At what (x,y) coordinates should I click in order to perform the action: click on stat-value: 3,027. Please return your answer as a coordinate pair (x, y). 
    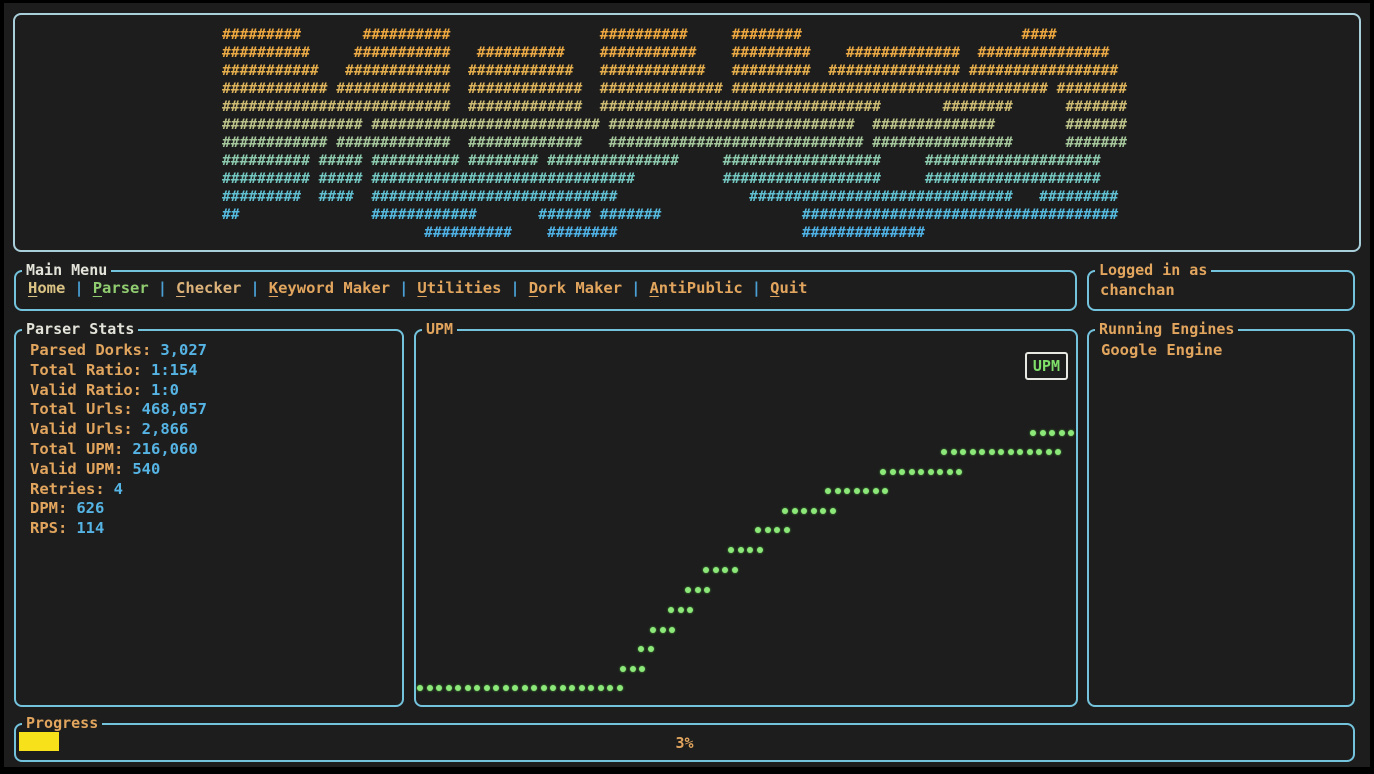
    Looking at the image, I should click on (183, 350).